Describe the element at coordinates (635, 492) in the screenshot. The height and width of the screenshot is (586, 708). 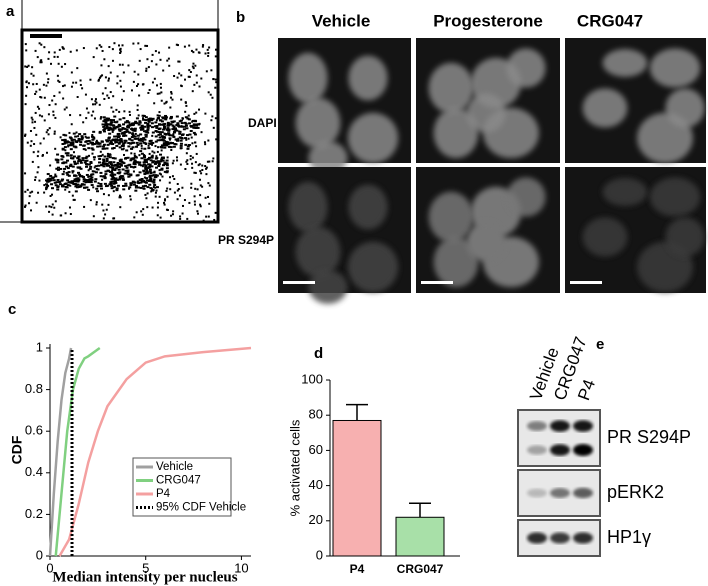
I see `band-label: pERK2` at that location.